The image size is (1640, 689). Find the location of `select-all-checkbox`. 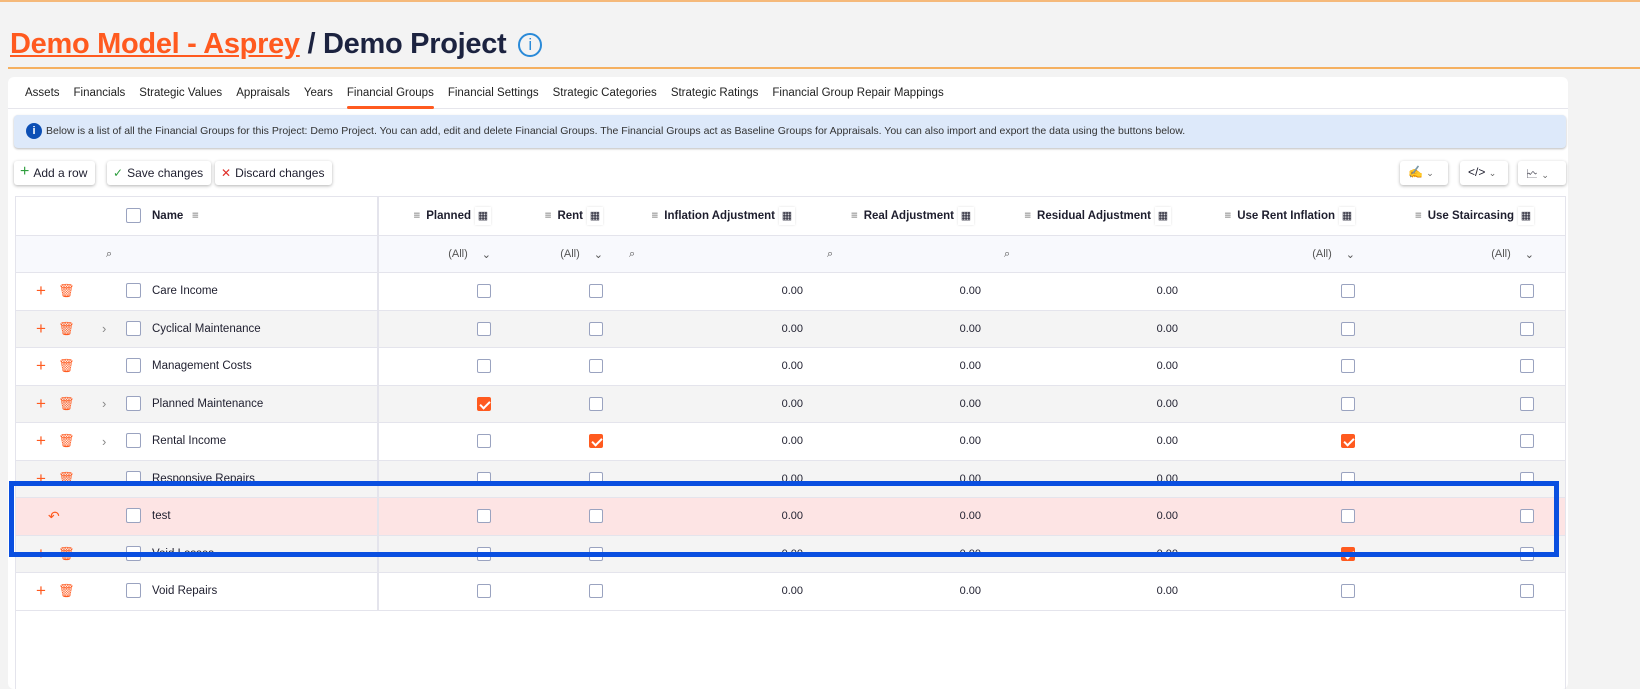

select-all-checkbox is located at coordinates (133, 215).